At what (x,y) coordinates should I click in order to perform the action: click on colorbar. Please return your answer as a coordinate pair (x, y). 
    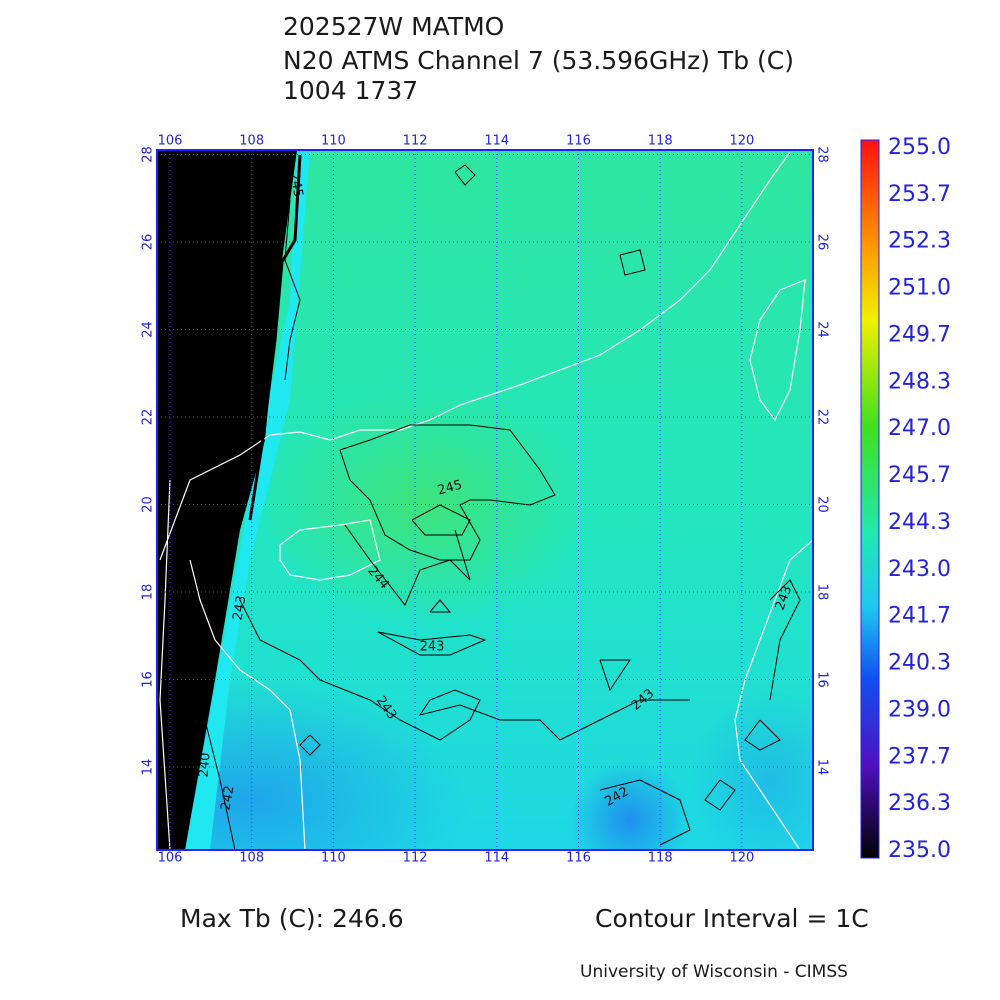
    Looking at the image, I should click on (870, 499).